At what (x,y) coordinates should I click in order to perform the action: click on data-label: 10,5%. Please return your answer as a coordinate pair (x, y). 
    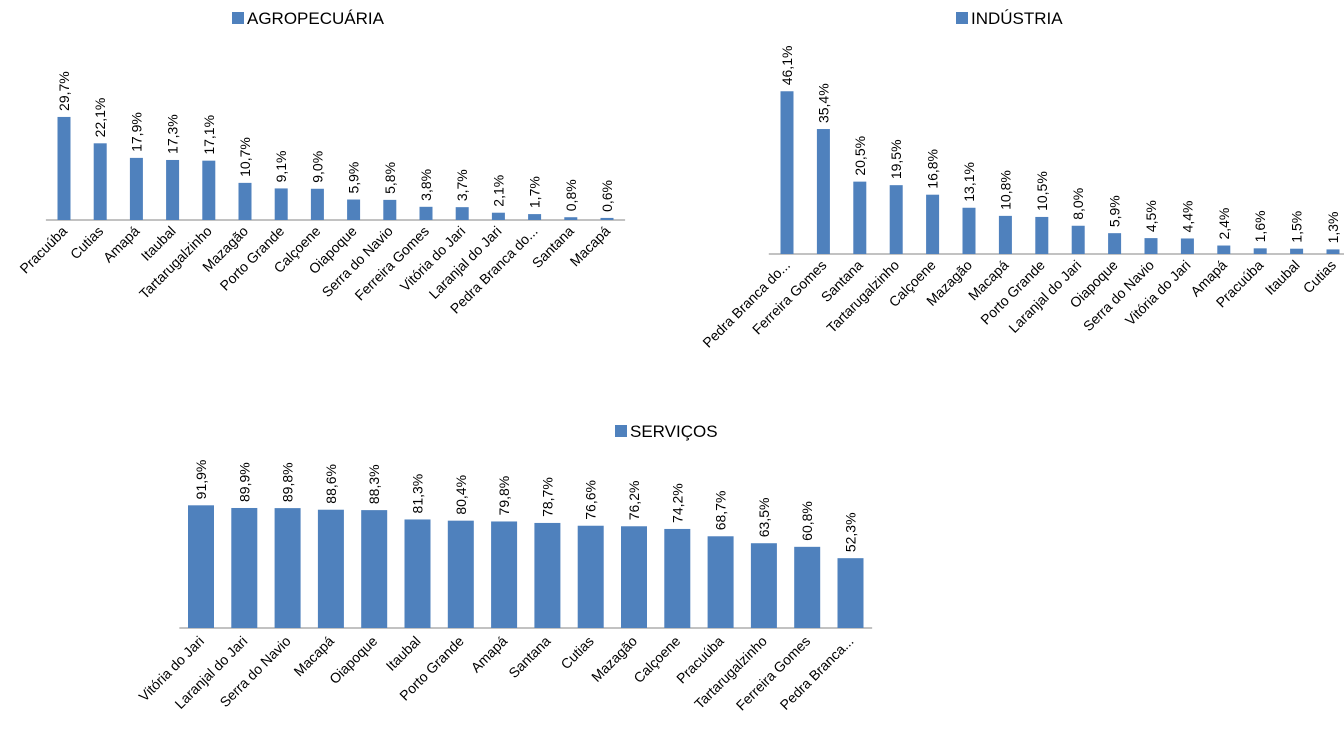
    Looking at the image, I should click on (1042, 191).